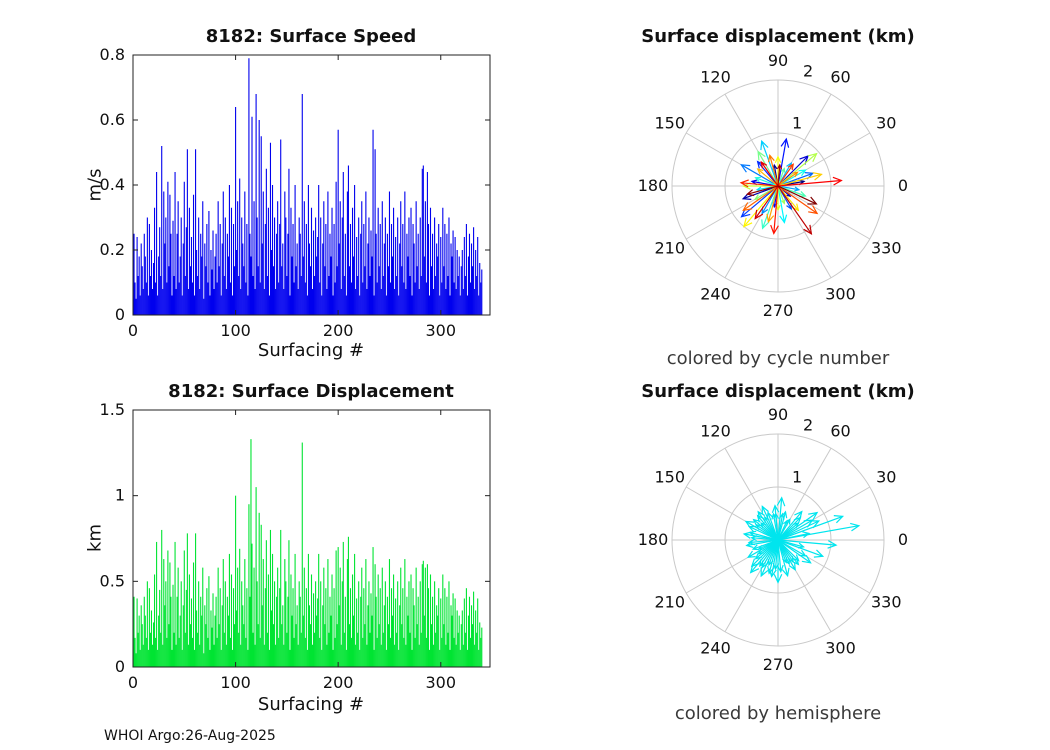 Image resolution: width=1050 pixels, height=750 pixels. What do you see at coordinates (112, 249) in the screenshot?
I see `svg-text: 0.2` at bounding box center [112, 249].